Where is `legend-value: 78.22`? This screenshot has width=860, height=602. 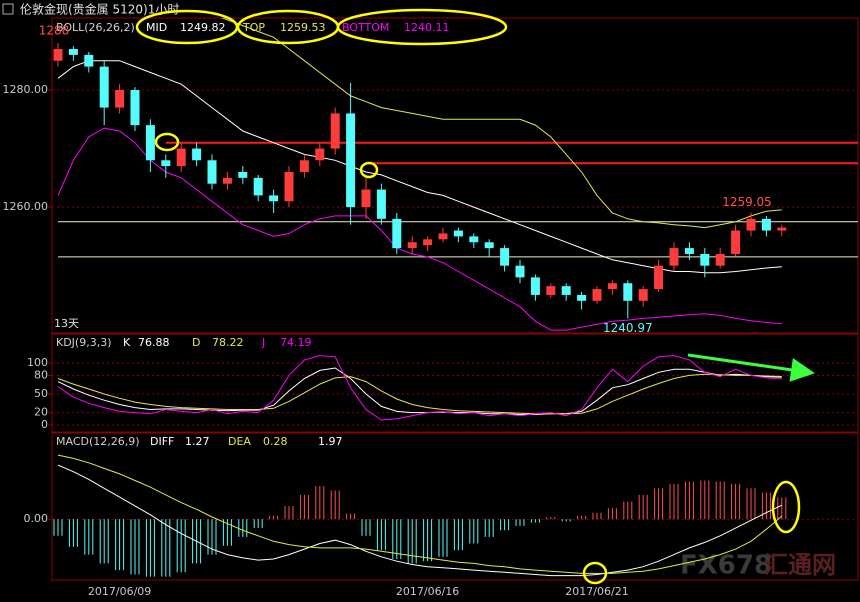 legend-value: 78.22 is located at coordinates (228, 342).